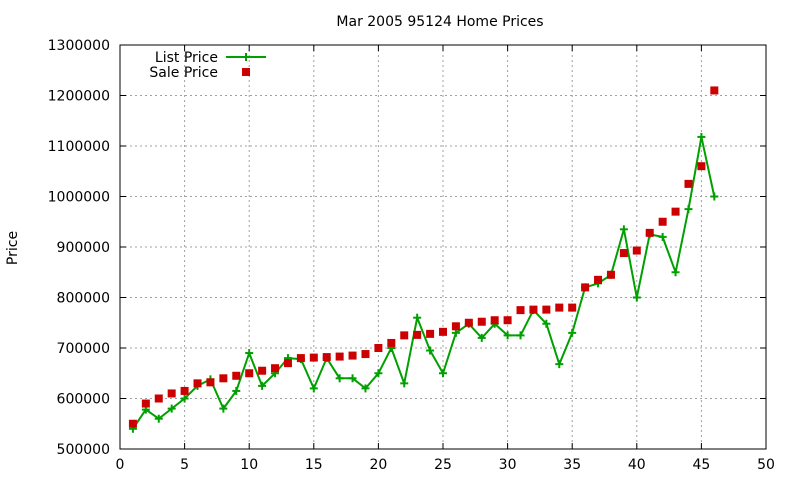 The width and height of the screenshot is (800, 480). I want to click on x-tick-label: 10, so click(249, 465).